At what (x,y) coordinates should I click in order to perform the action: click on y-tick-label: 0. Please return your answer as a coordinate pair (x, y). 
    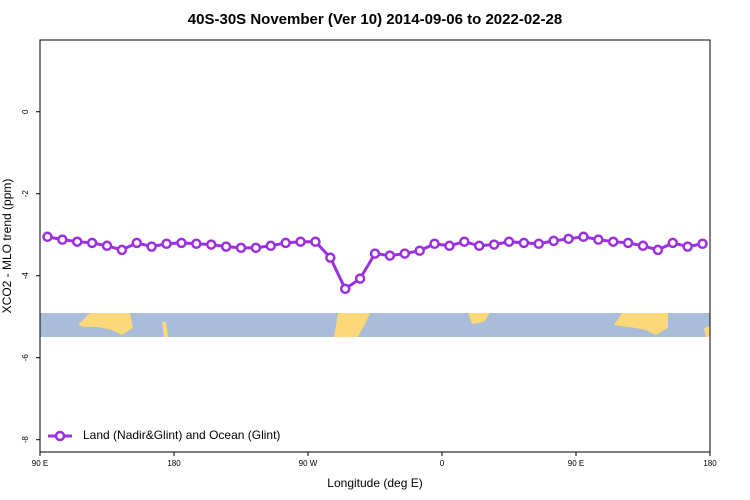
    Looking at the image, I should click on (25, 111).